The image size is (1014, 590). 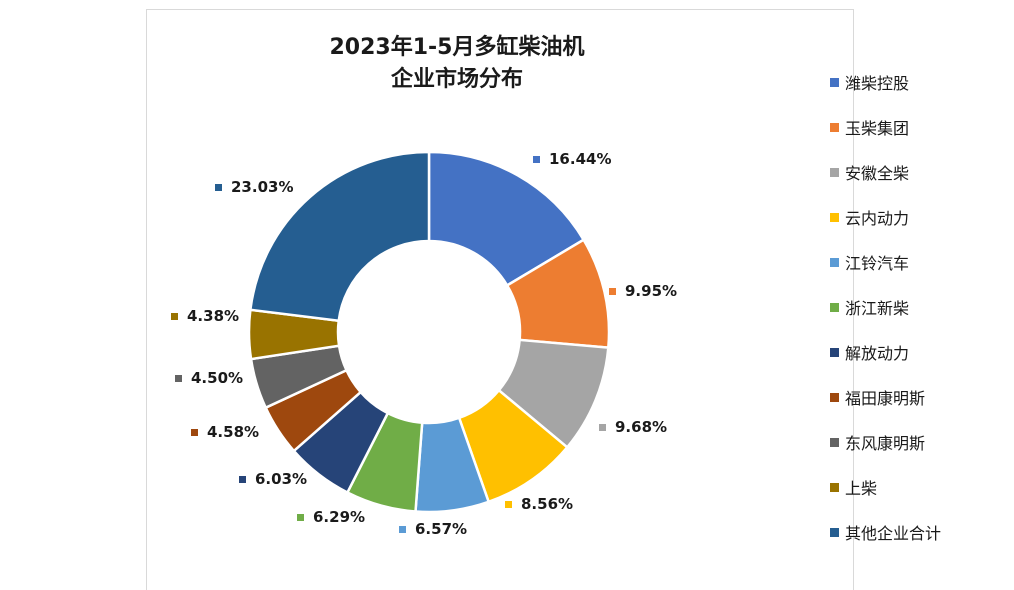 I want to click on legend-item-8: 福田康明斯, so click(x=878, y=397).